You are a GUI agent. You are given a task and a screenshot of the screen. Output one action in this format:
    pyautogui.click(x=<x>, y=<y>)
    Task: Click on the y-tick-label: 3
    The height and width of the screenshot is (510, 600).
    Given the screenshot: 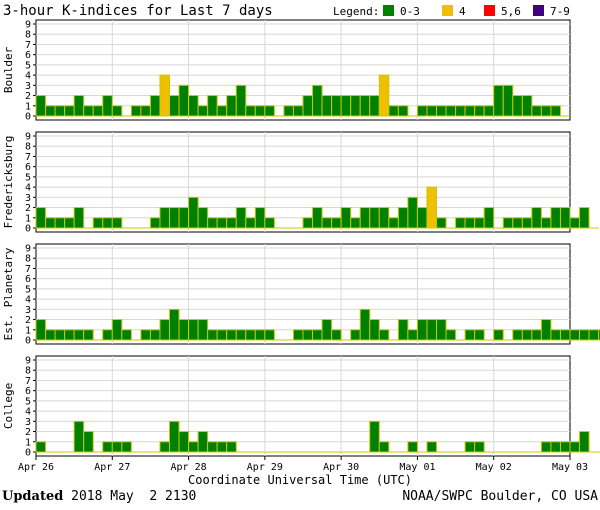 What is the action you would take?
    pyautogui.click(x=28, y=422)
    